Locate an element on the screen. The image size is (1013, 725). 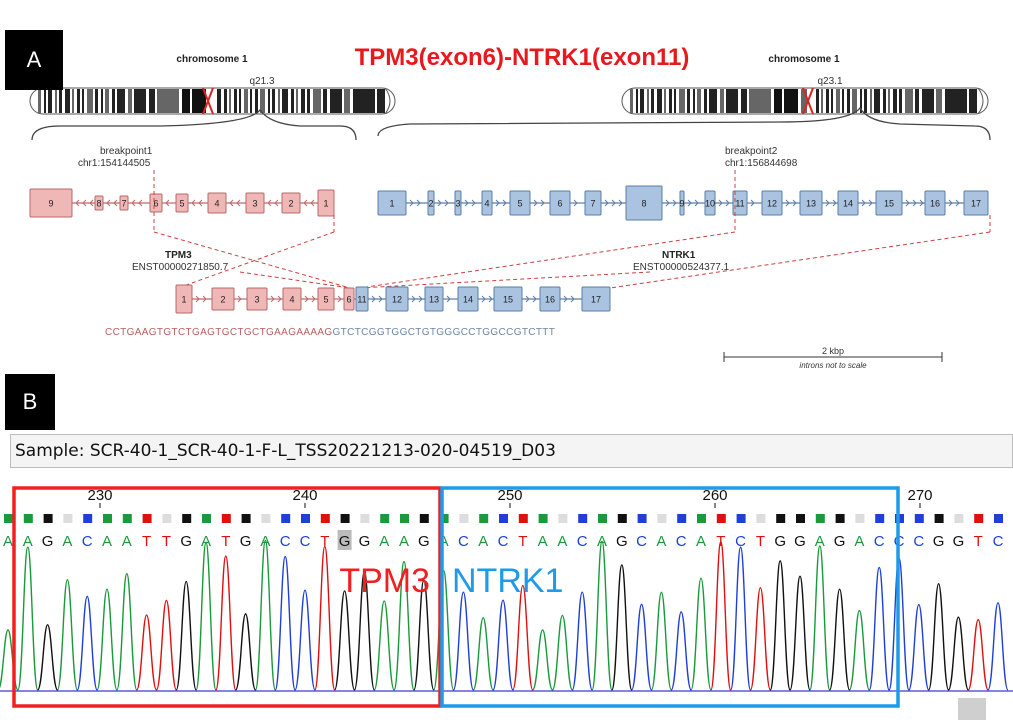
zoom-brace-left is located at coordinates (194, 124).